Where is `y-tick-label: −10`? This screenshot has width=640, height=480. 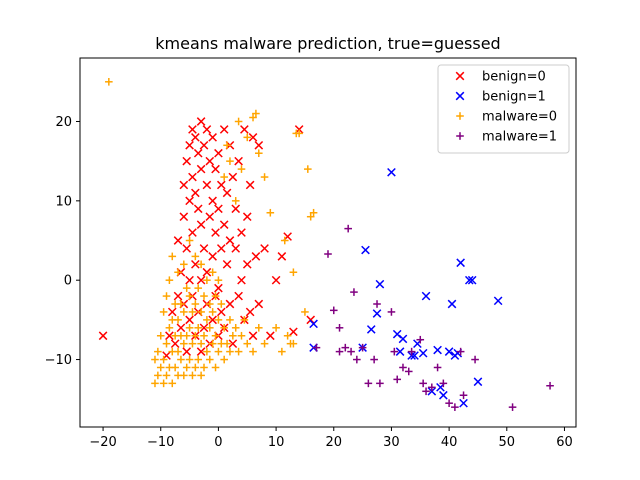
y-tick-label: −10 is located at coordinates (58, 360).